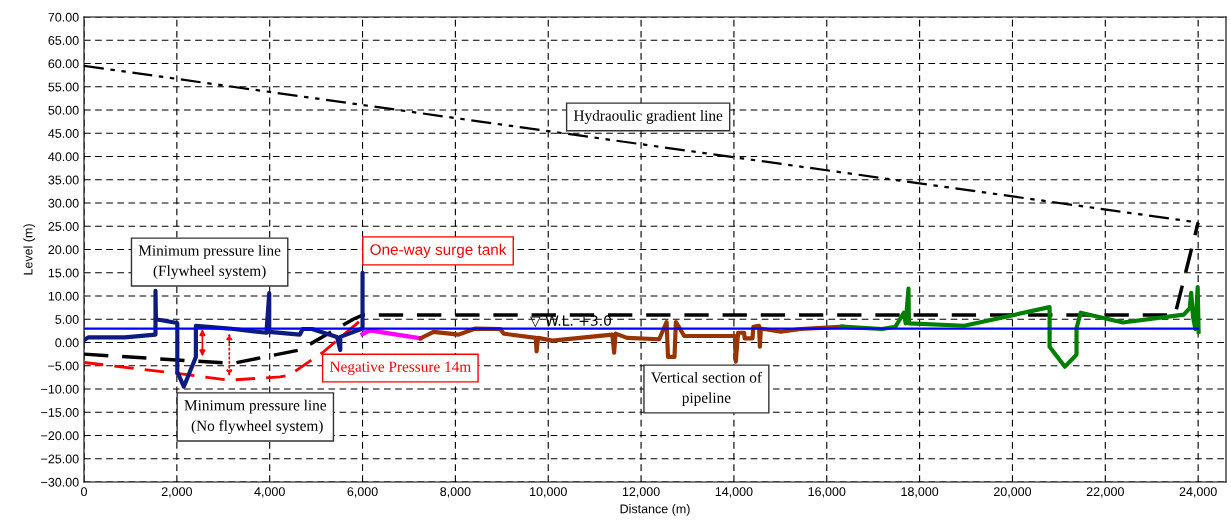 Image resolution: width=1231 pixels, height=532 pixels. I want to click on y-tick-label: 20.00, so click(63, 250).